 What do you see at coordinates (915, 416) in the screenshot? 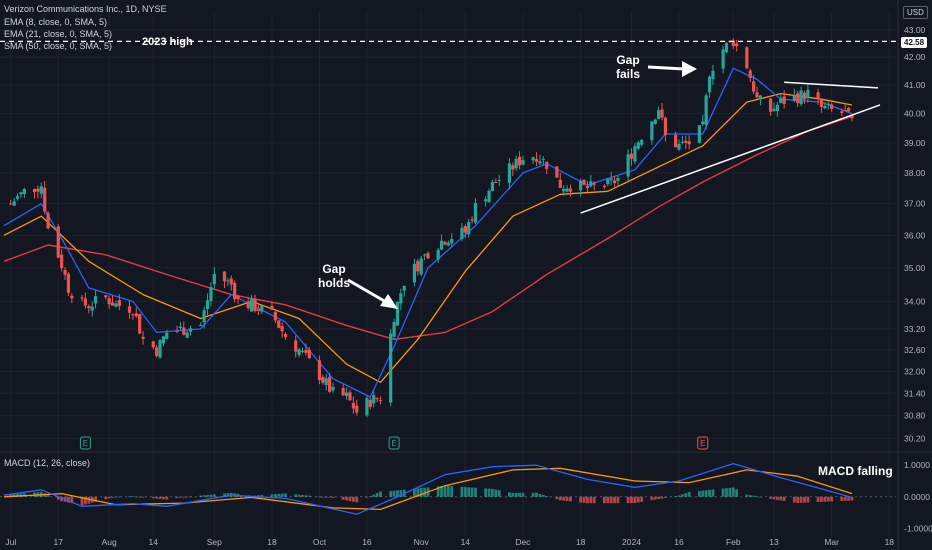
I see `y-tick-label: 30.80` at bounding box center [915, 416].